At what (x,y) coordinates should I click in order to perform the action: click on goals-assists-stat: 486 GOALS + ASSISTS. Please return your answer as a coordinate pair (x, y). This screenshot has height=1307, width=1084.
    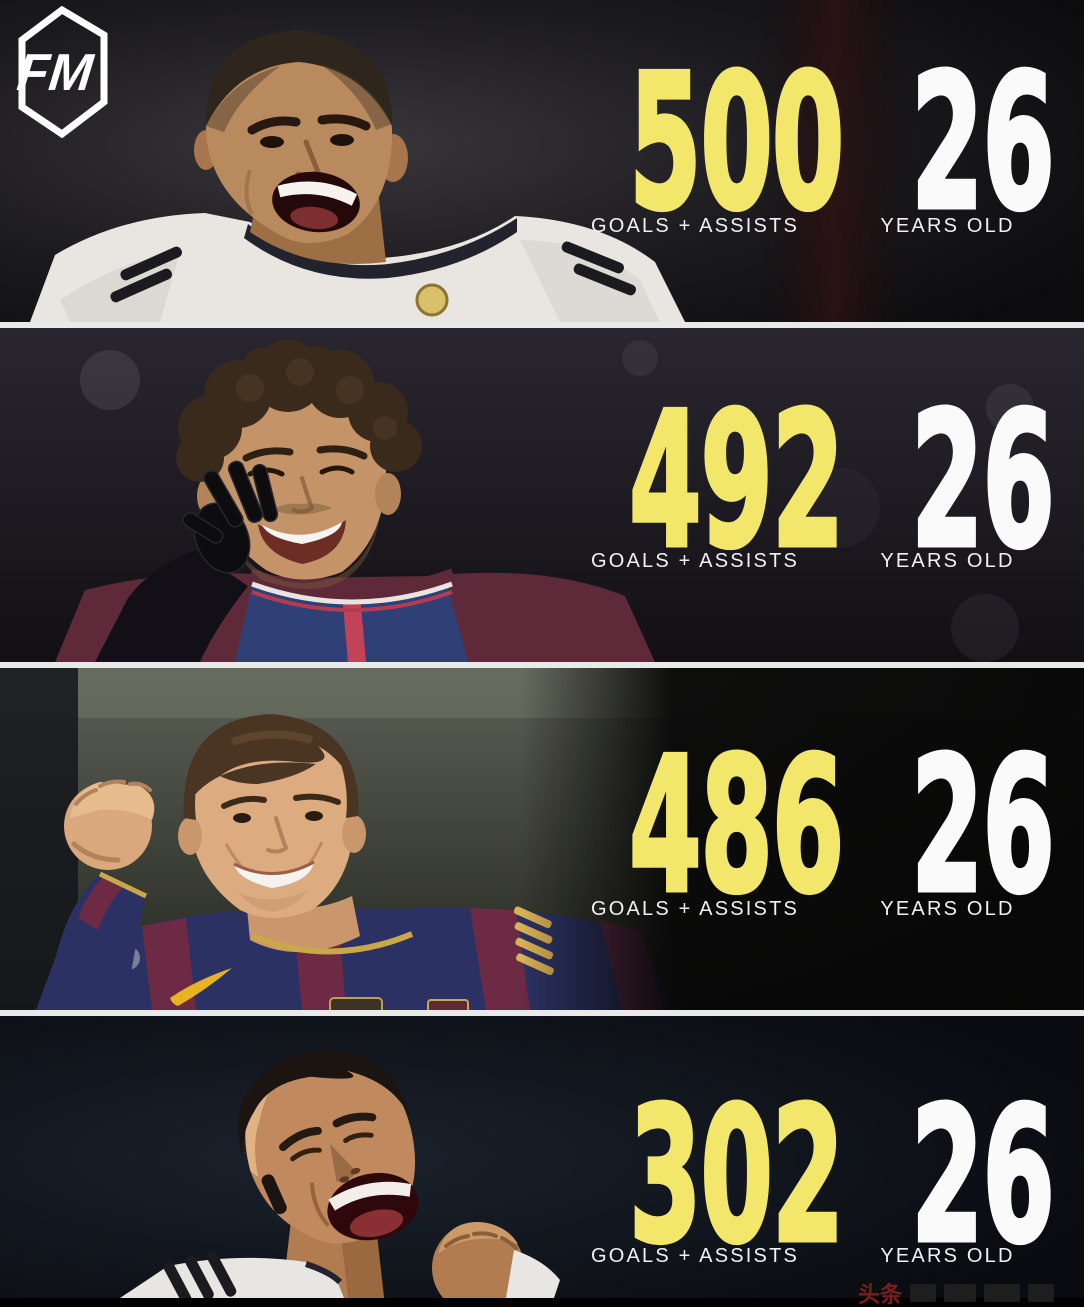
    Looking at the image, I should click on (695, 825).